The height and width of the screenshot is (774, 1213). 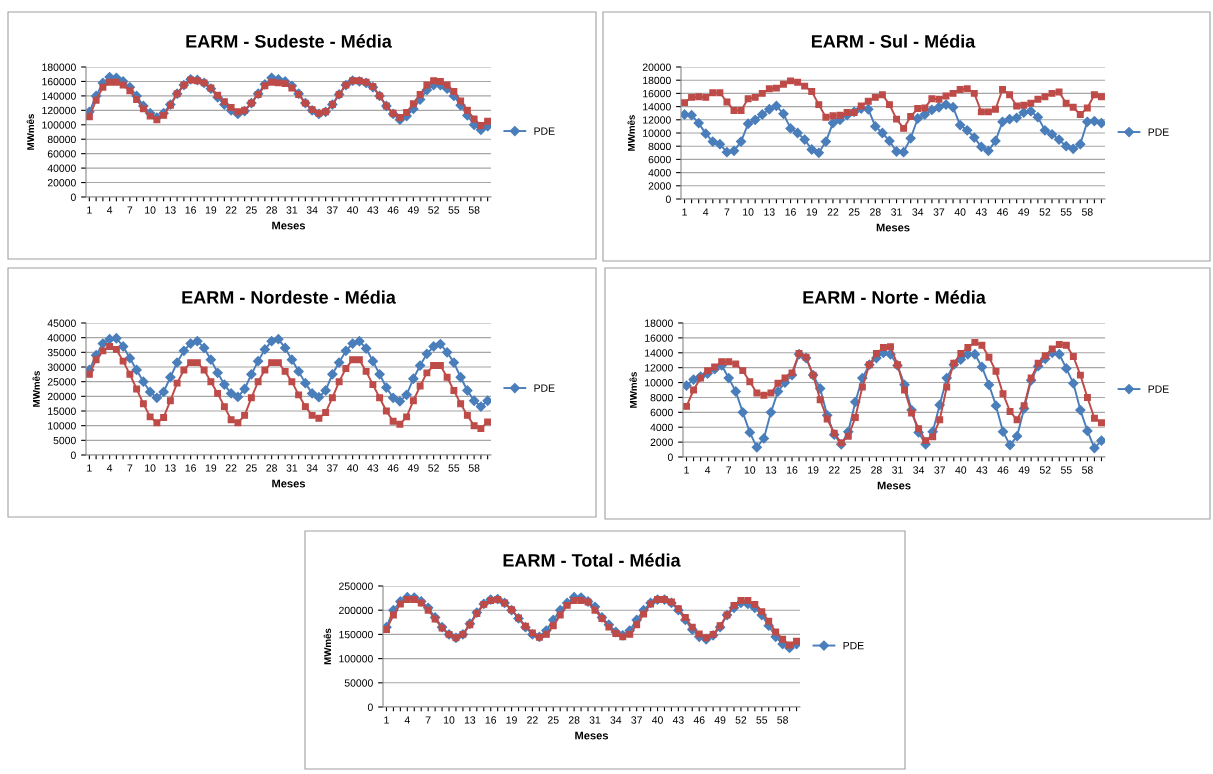 What do you see at coordinates (61, 382) in the screenshot?
I see `y-tick-label: 25000` at bounding box center [61, 382].